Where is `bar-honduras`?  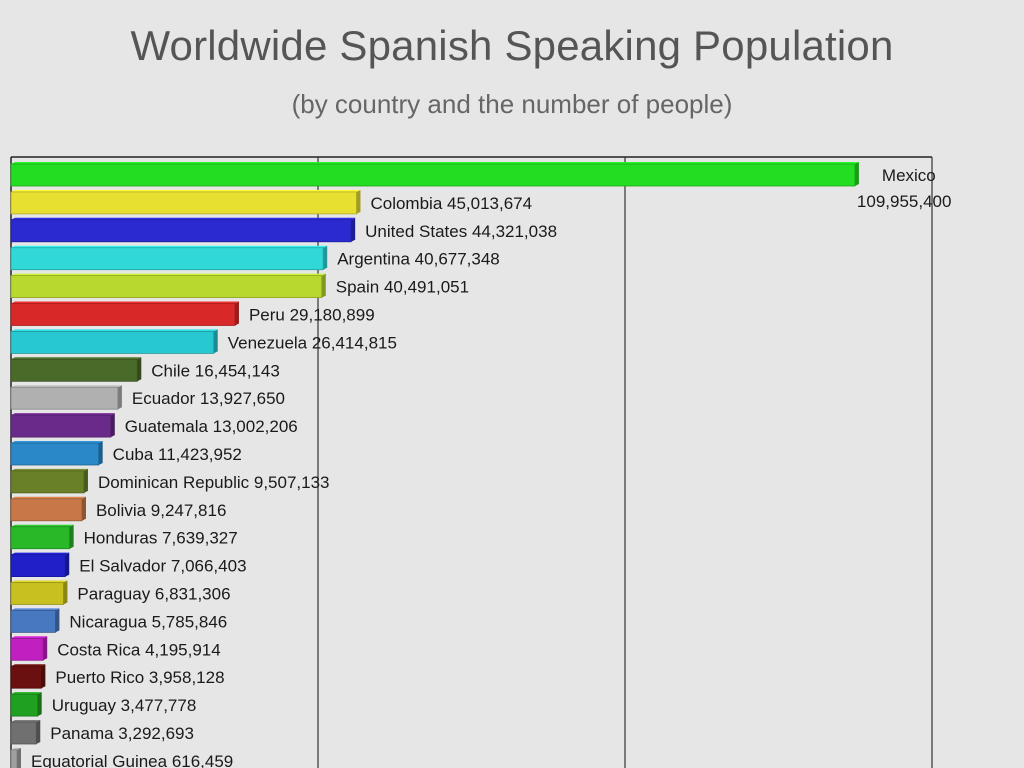
bar-honduras is located at coordinates (42, 537).